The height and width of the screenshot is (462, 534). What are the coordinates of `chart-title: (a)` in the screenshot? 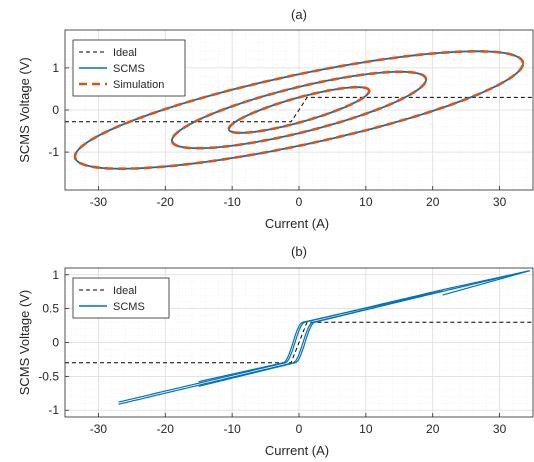 It's located at (299, 14).